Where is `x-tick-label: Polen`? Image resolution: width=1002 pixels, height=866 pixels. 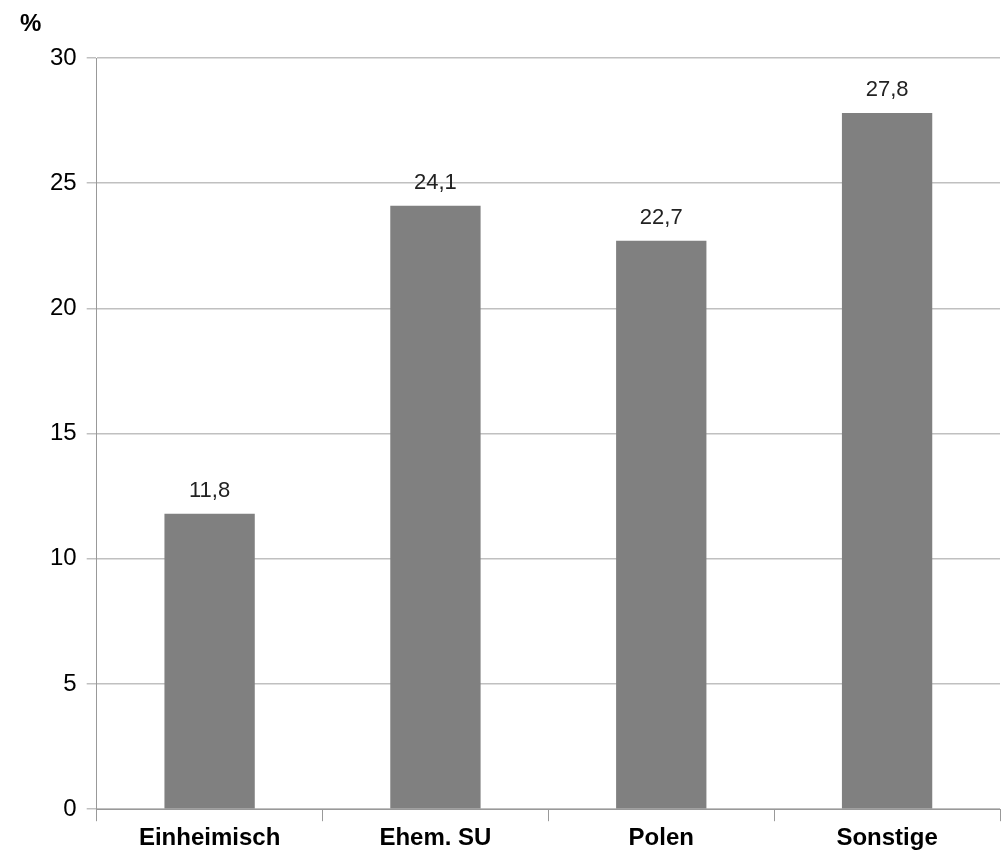 x-tick-label: Polen is located at coordinates (661, 837).